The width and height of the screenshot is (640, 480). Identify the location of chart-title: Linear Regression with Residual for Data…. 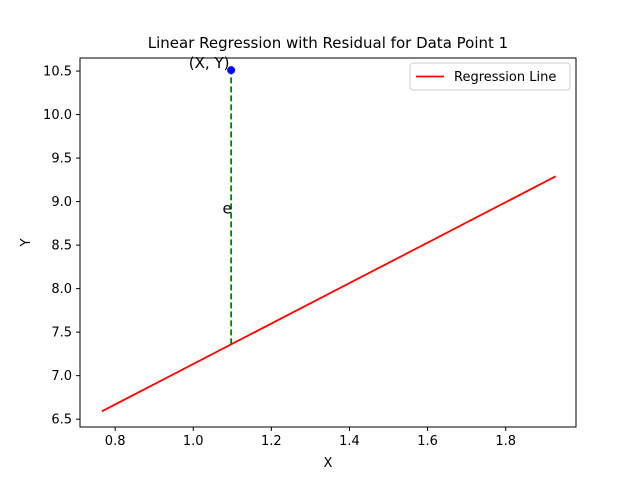
(328, 43).